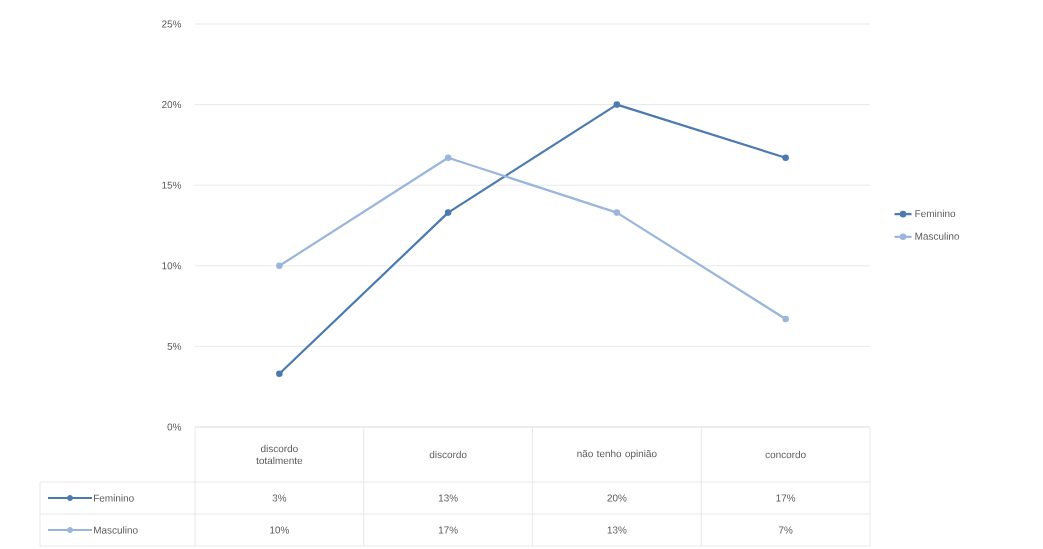 The image size is (1043, 549). Describe the element at coordinates (935, 213) in the screenshot. I see `legend-label: Feminino` at that location.